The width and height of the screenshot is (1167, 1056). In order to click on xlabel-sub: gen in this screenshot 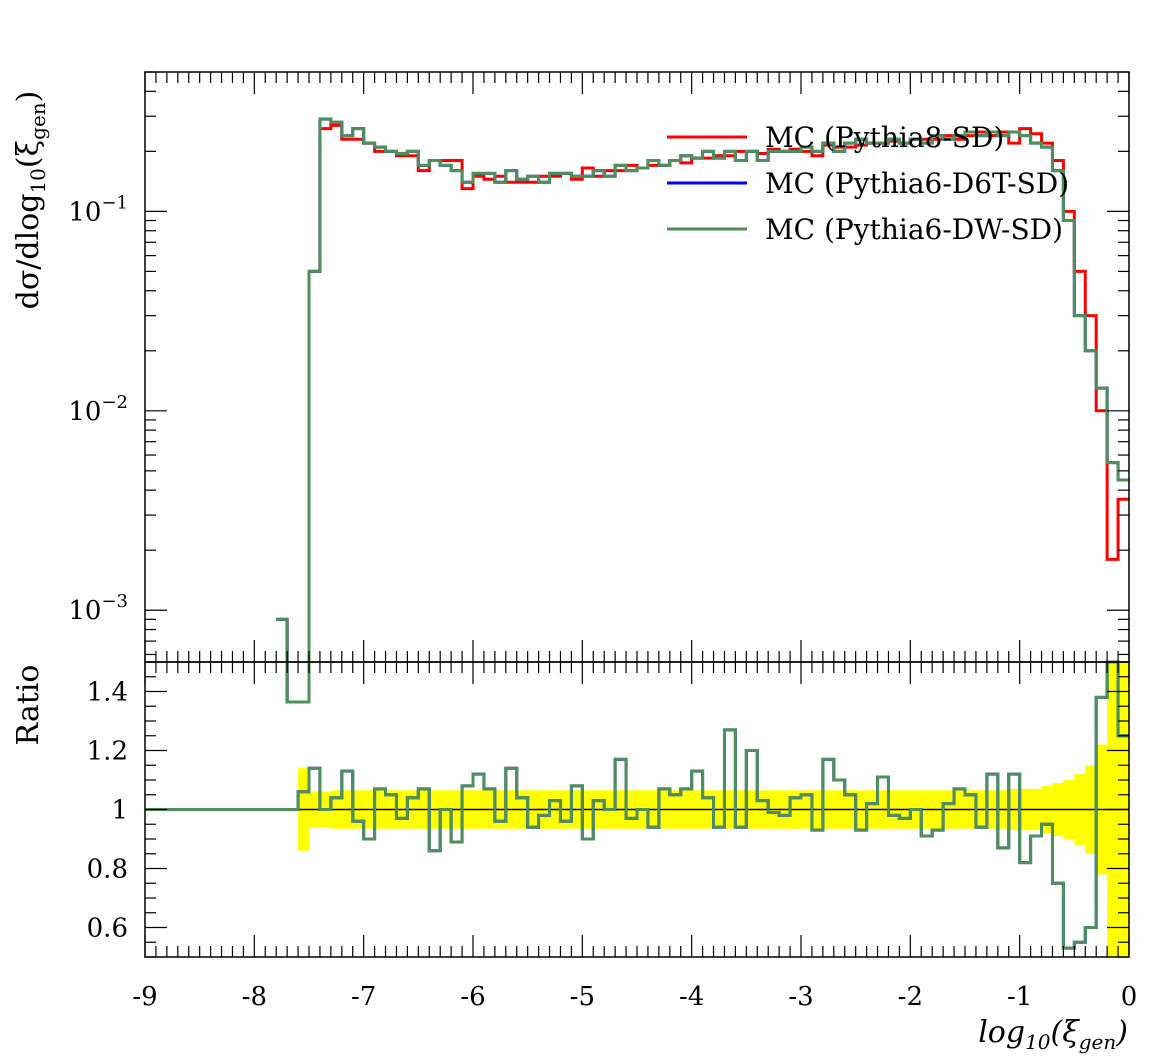, I will do `click(1098, 1042)`.